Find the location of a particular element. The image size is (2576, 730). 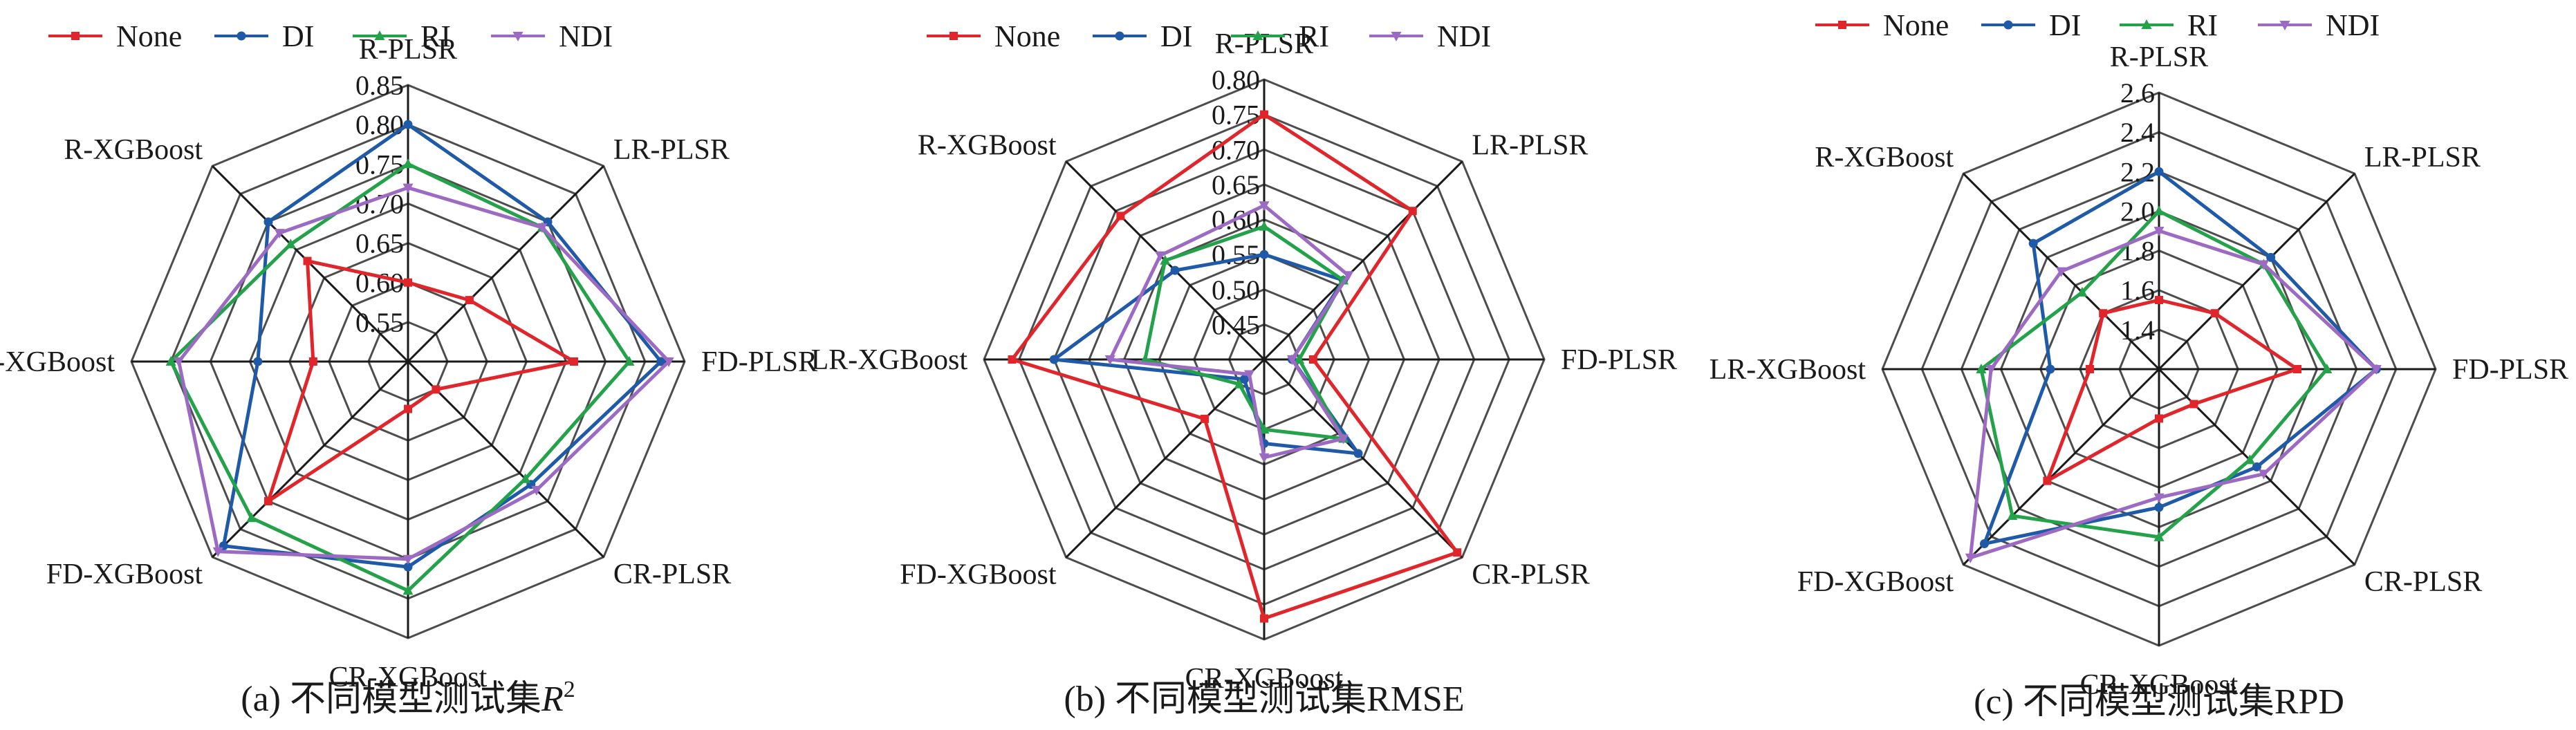

panel-caption: (c) 不同模型测试集RPD is located at coordinates (2159, 702).